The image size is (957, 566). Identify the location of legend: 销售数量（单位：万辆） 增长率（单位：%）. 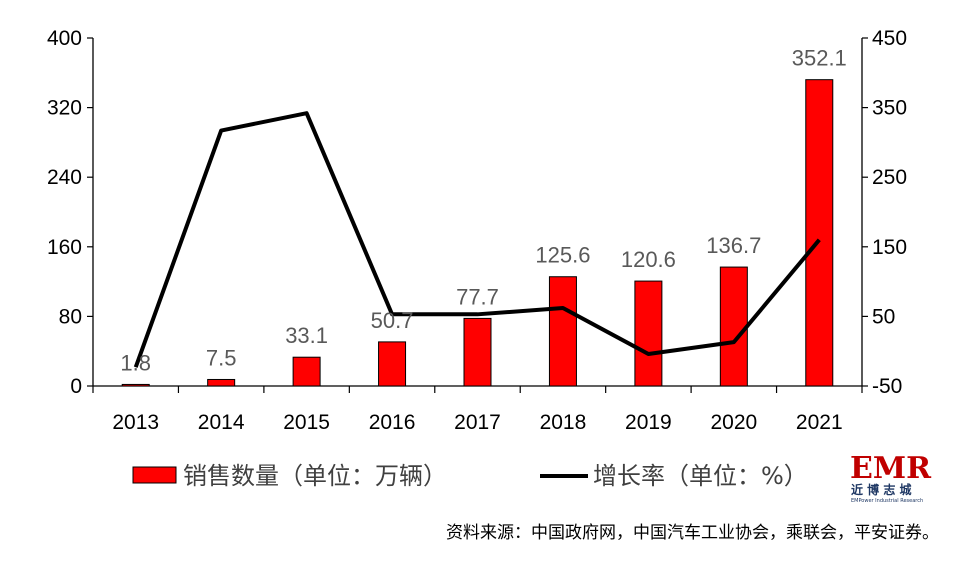
(470, 476).